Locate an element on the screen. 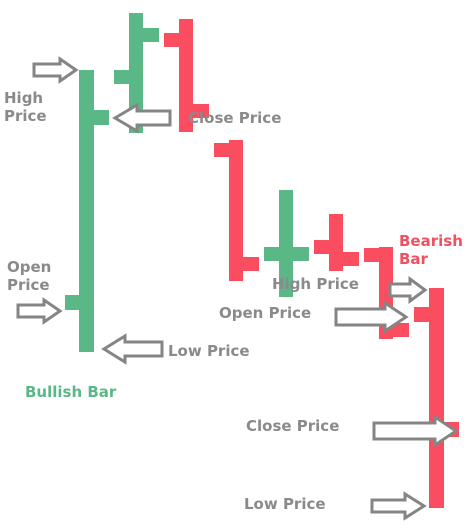 This screenshot has width=466, height=528. label-bullish-bar: Bullish Bar is located at coordinates (71, 392).